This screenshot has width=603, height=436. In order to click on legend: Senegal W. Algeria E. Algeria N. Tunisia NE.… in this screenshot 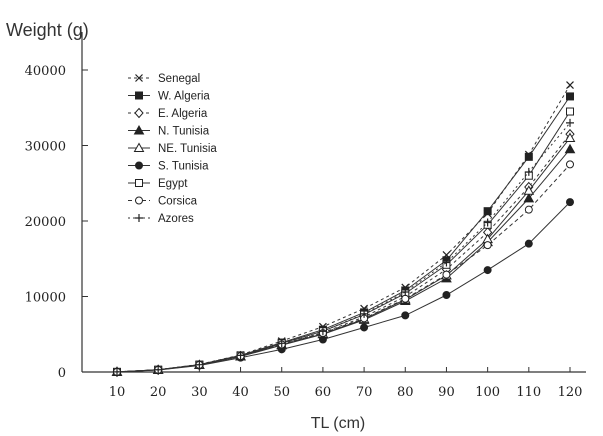, I will do `click(172, 149)`.